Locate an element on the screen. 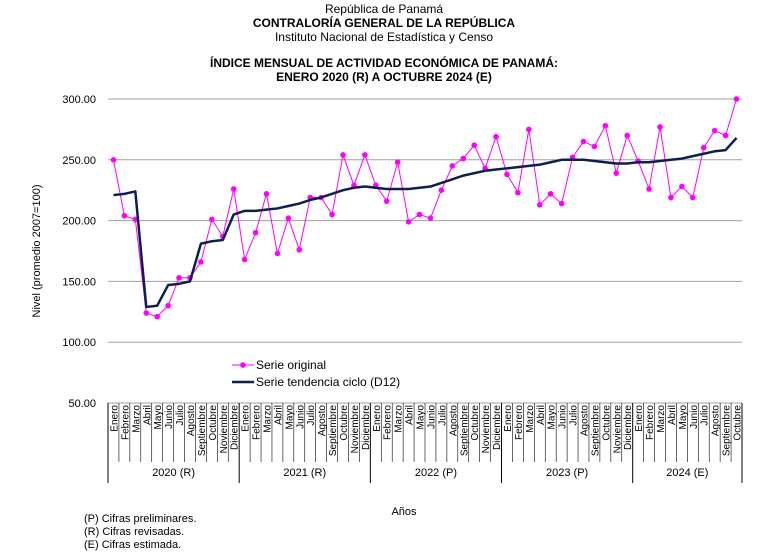  year-label: 2023 (P) is located at coordinates (567, 473).